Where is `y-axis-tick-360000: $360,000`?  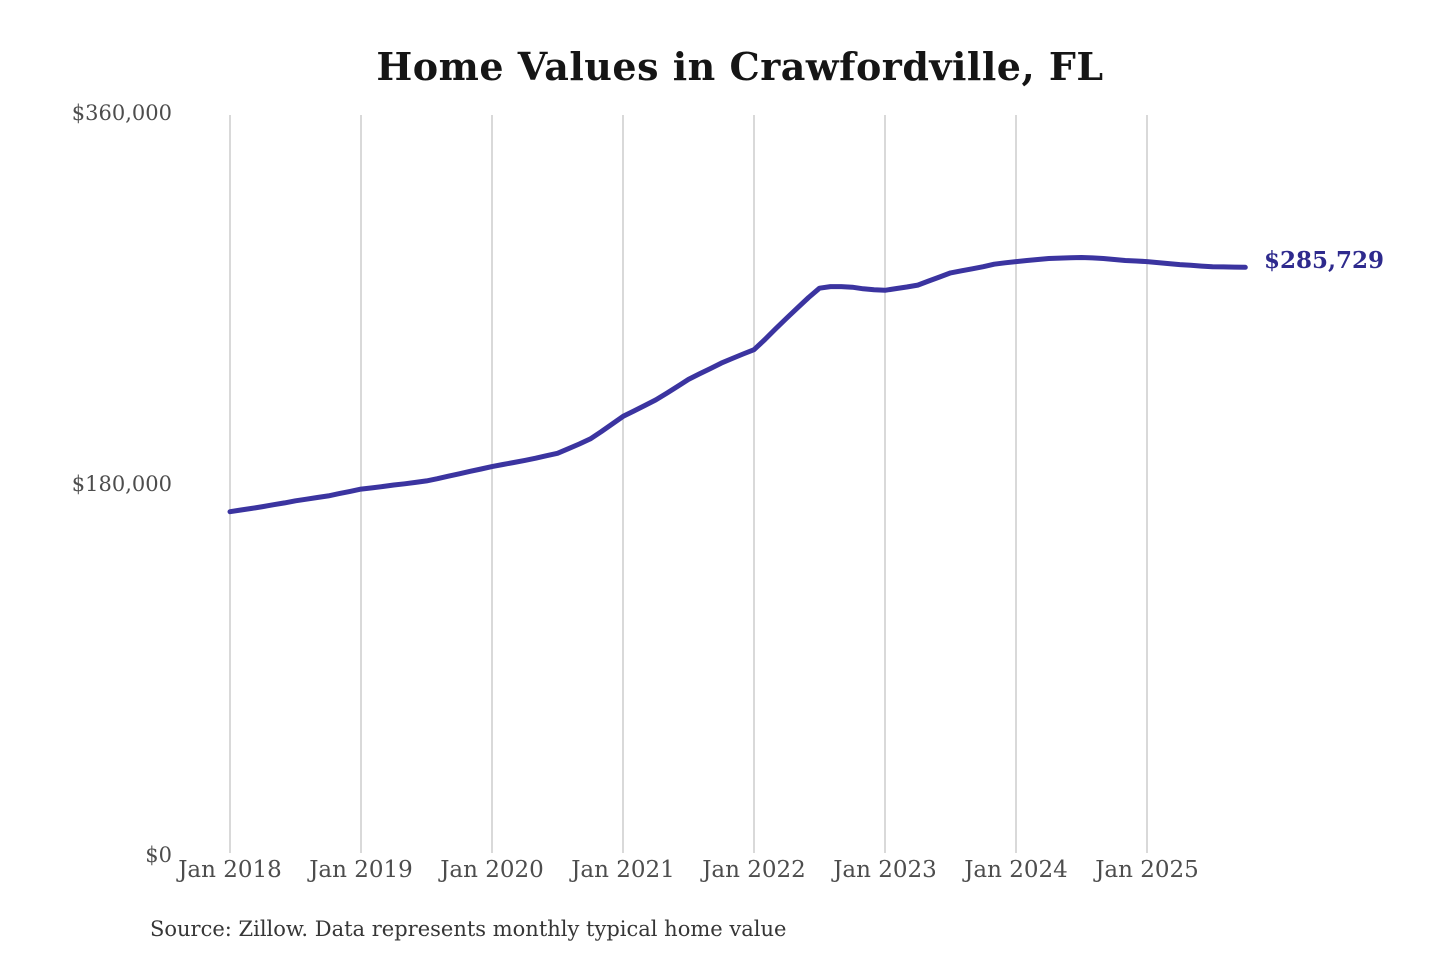
y-axis-tick-360000: $360,000 is located at coordinates (121, 113).